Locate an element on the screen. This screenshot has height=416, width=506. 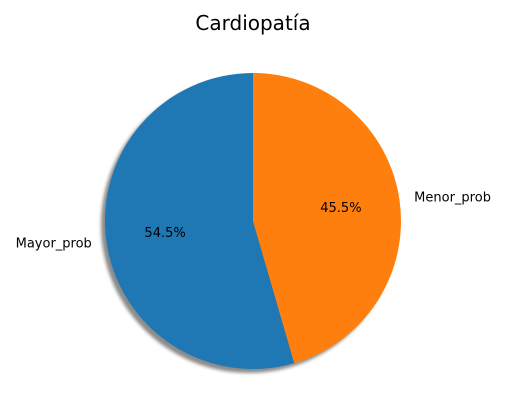
slice-label: Menor_prob is located at coordinates (452, 198).